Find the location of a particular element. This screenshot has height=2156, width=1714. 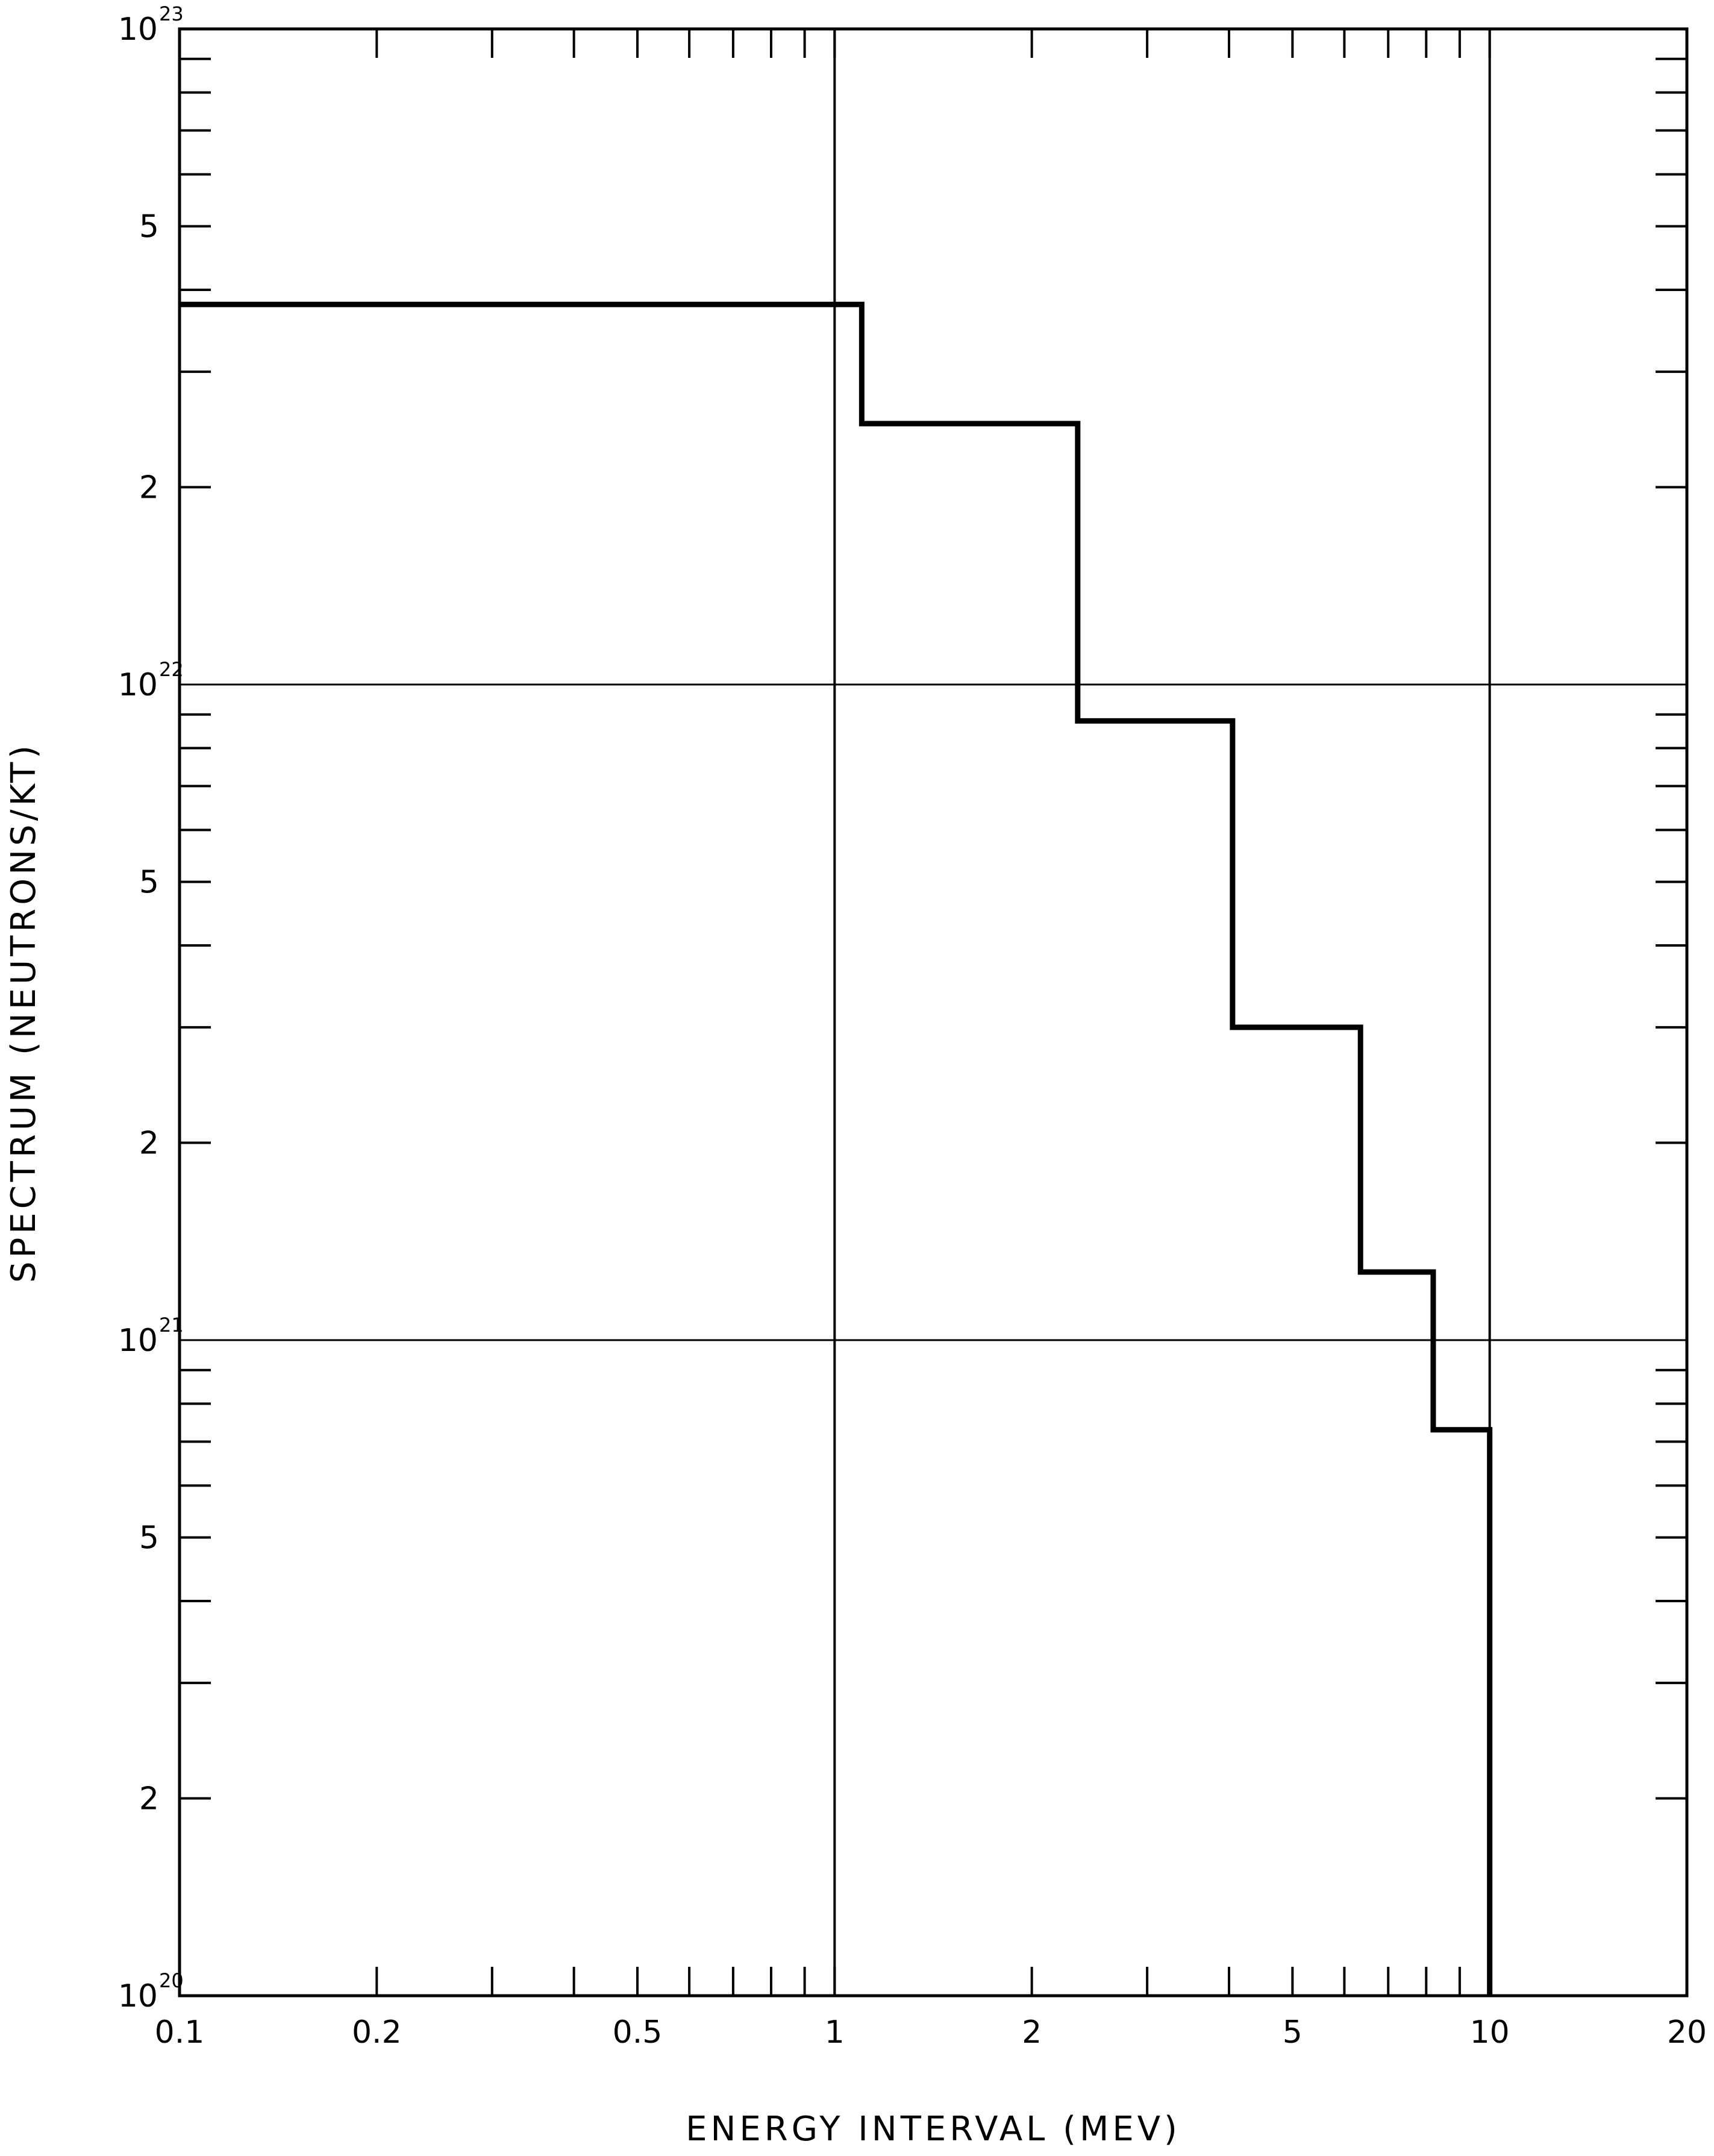

y-tick-exponent: 23 is located at coordinates (171, 13).